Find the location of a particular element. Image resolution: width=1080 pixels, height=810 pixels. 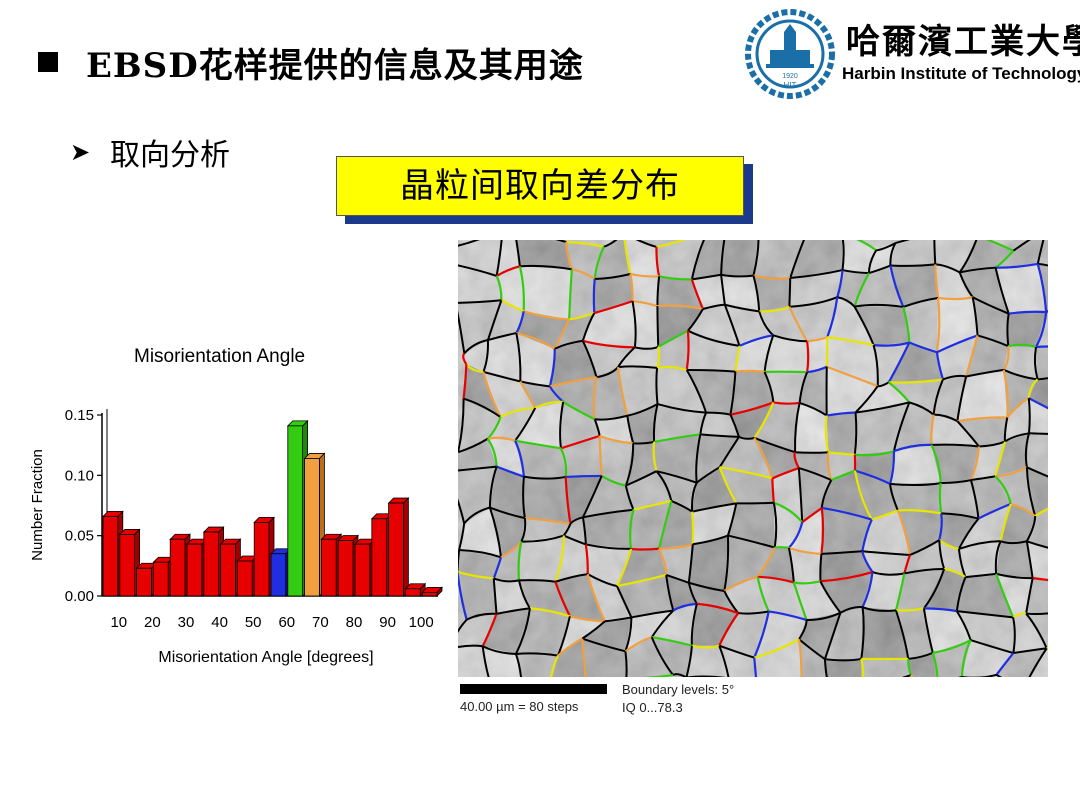

x-tick-label: 90 is located at coordinates (387, 622).